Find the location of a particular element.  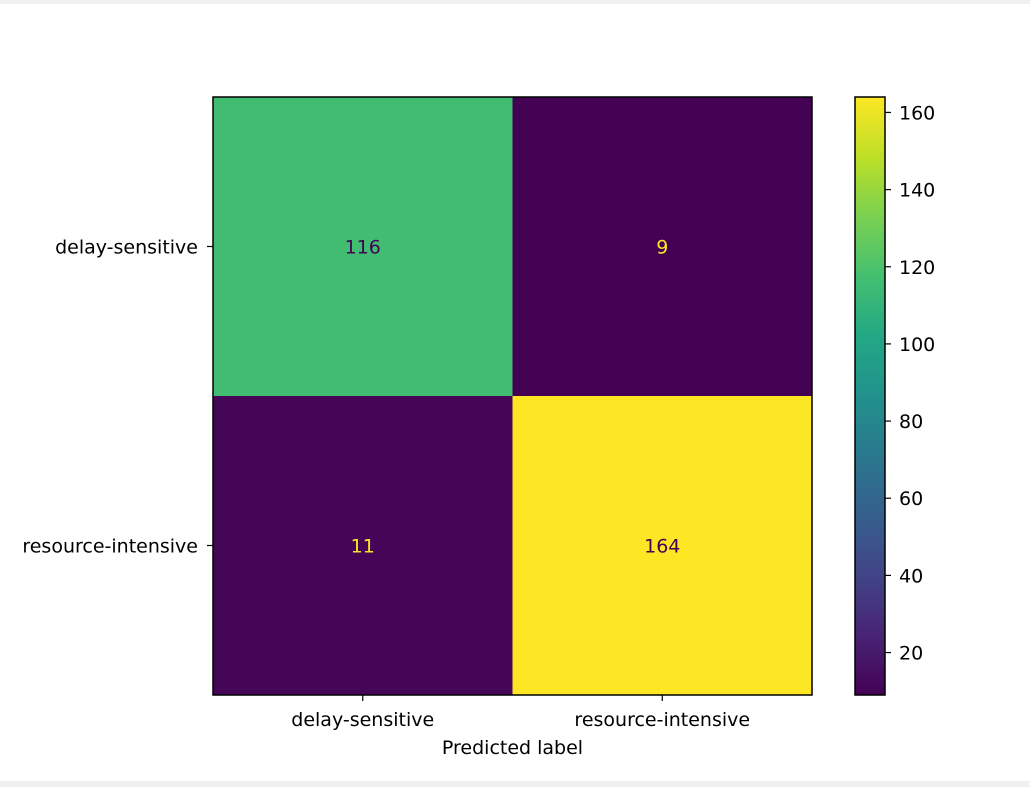

x-axis-ticks: delay-sensitive resource-intensive is located at coordinates (520, 713).